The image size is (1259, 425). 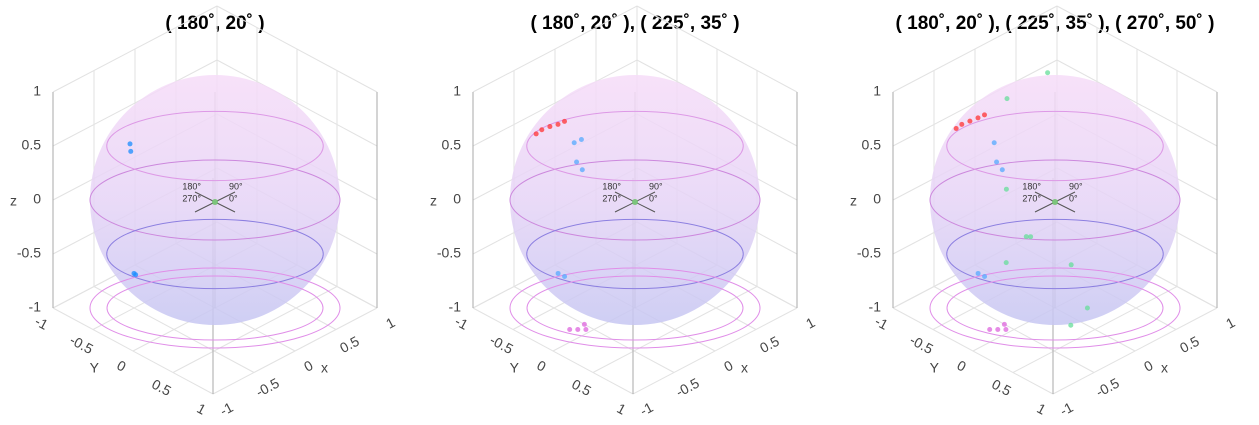 What do you see at coordinates (461, 323) in the screenshot?
I see `y-tick-label: -1` at bounding box center [461, 323].